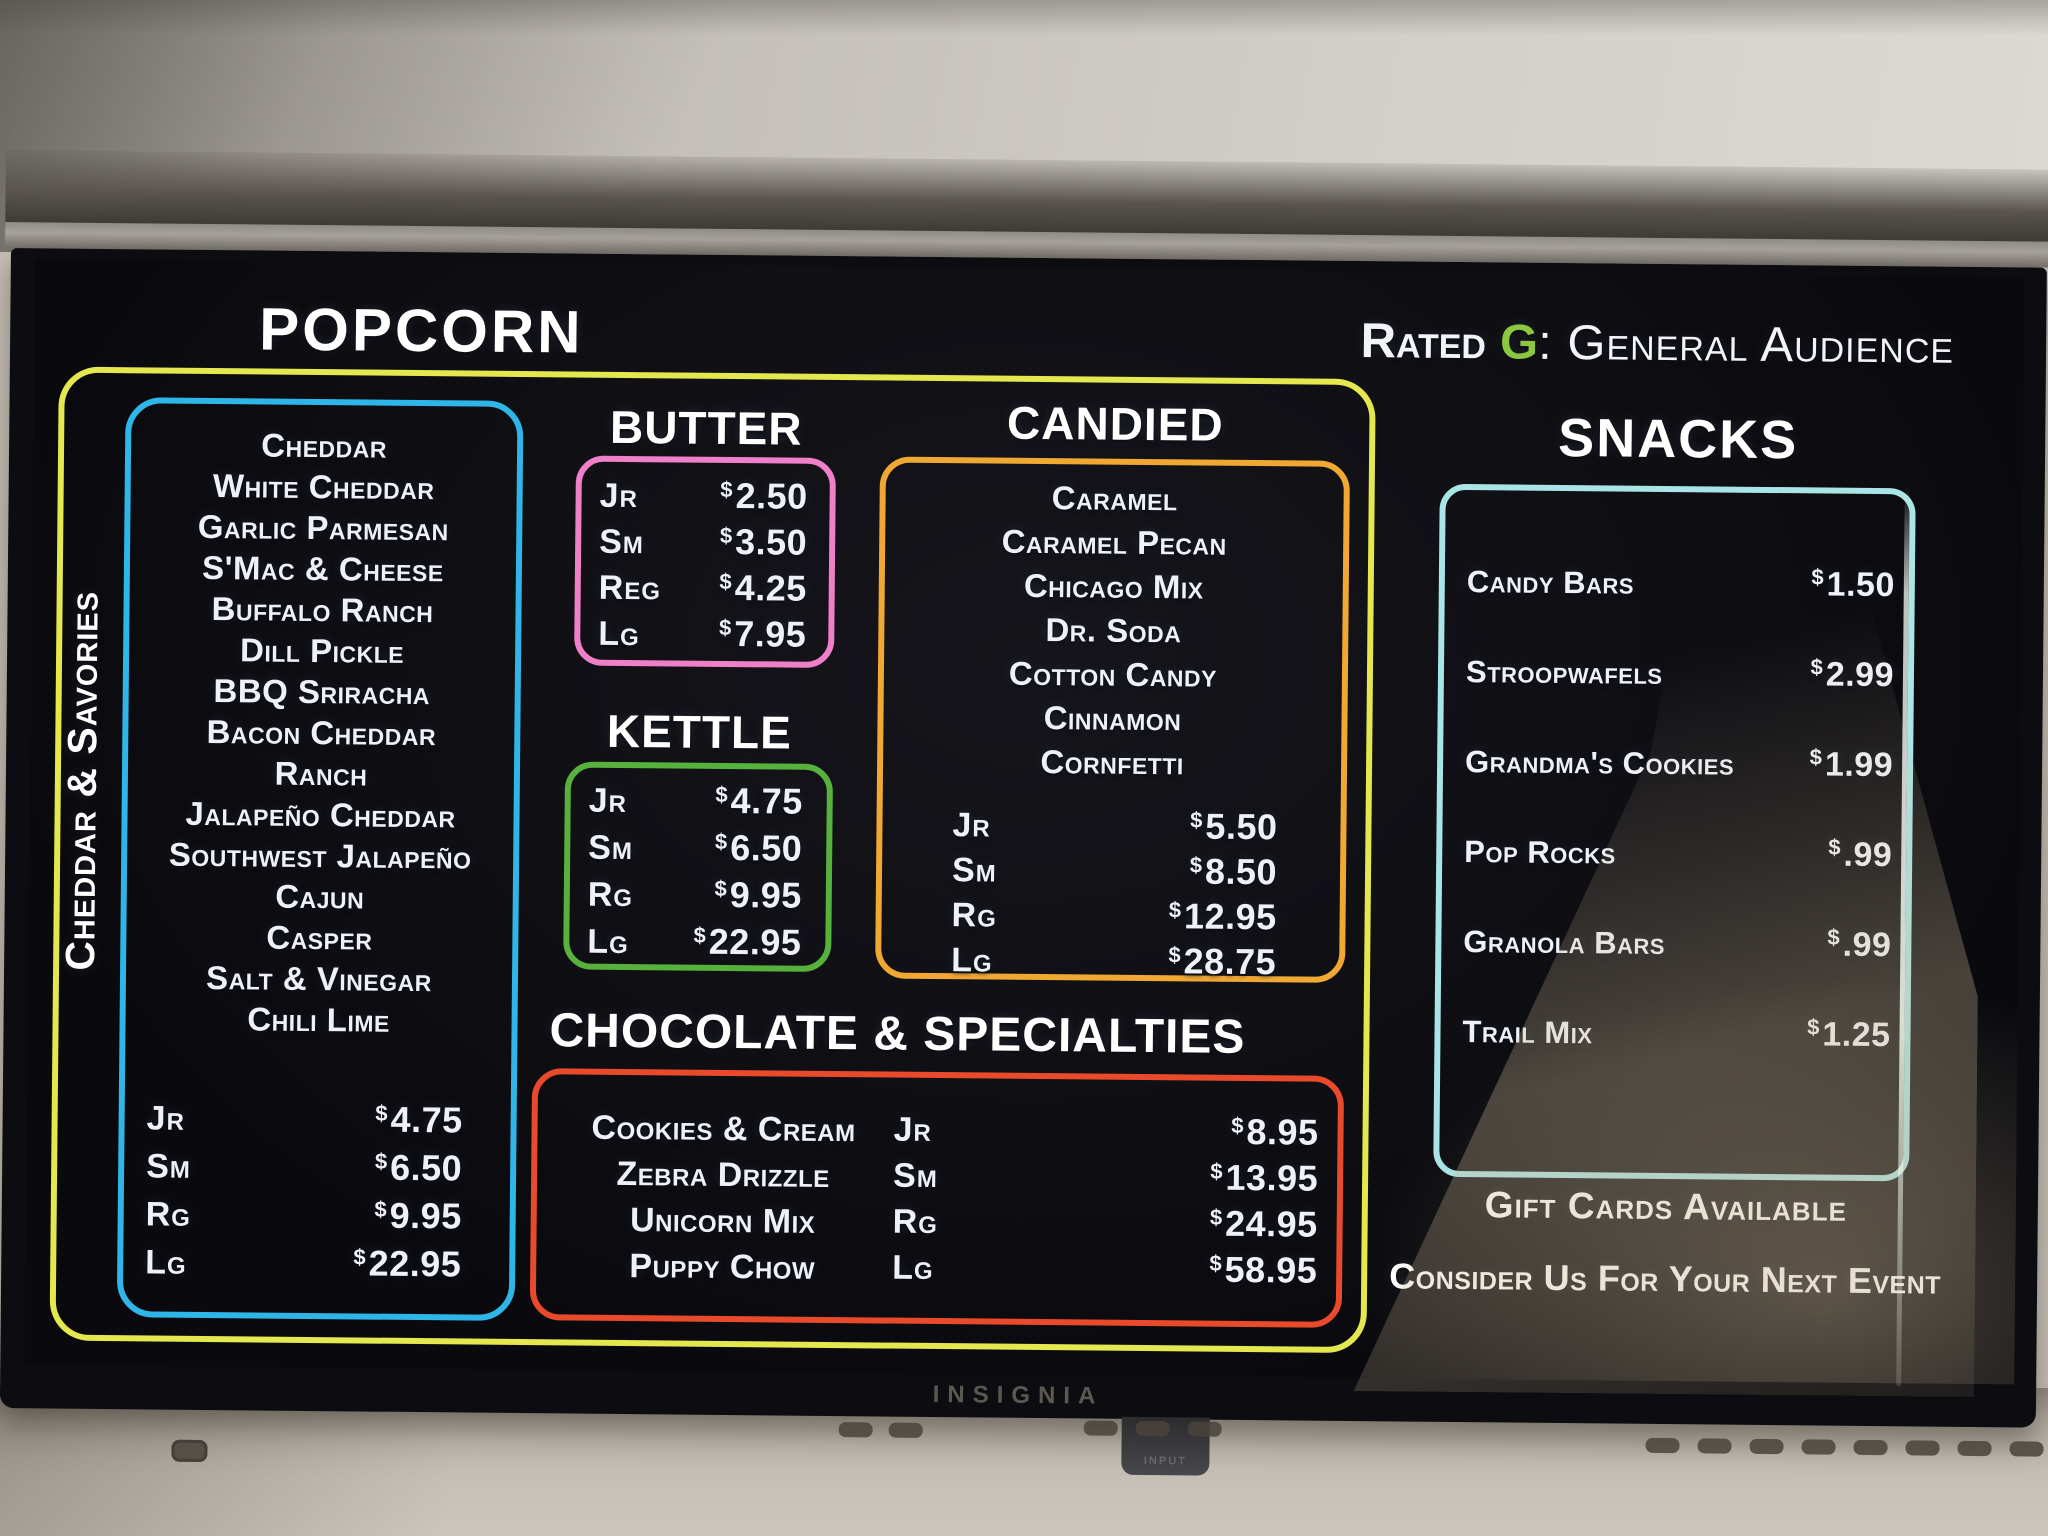 Image resolution: width=2048 pixels, height=1536 pixels. I want to click on flavor-item: BBQ Sriracha, so click(322, 692).